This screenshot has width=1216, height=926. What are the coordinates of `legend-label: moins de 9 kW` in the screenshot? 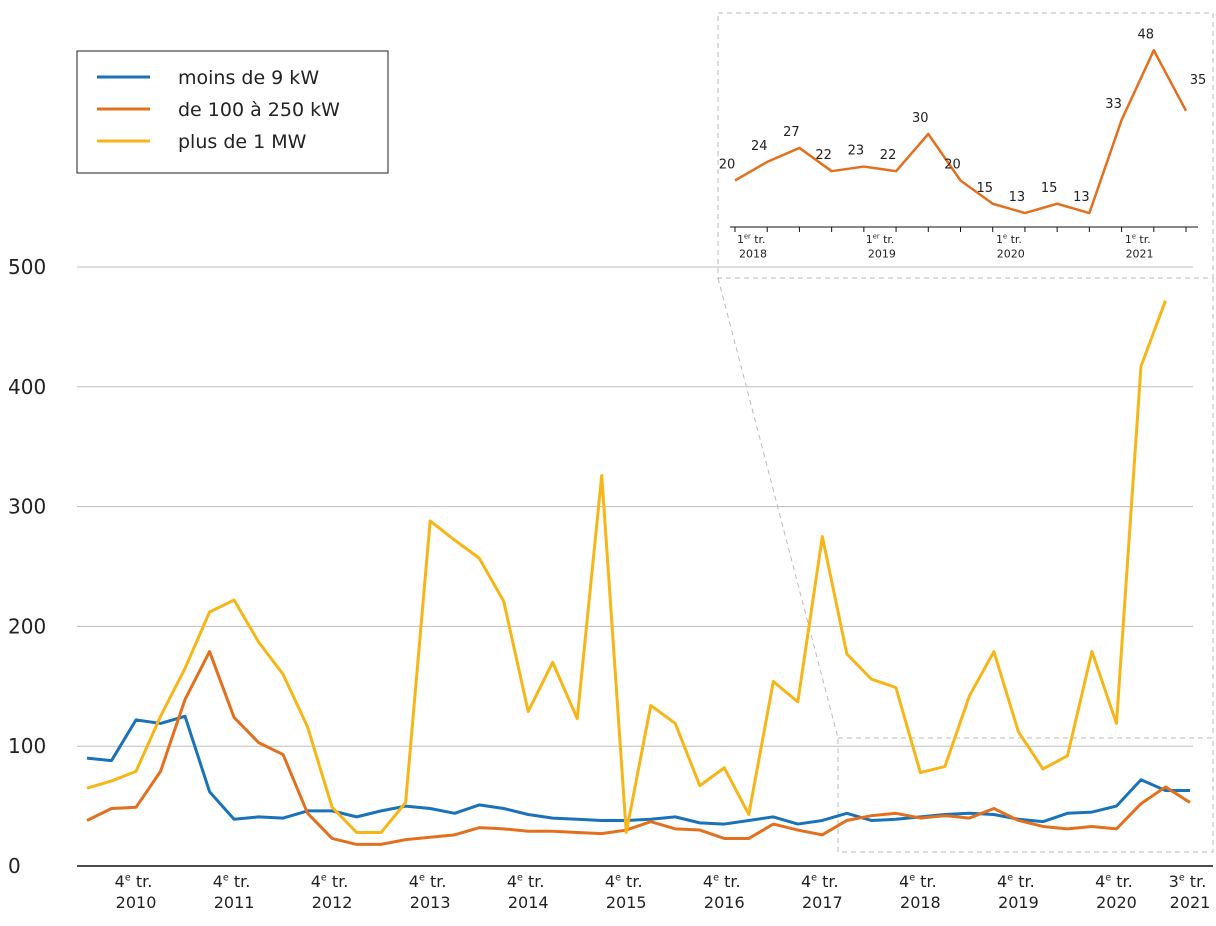 It's located at (248, 78).